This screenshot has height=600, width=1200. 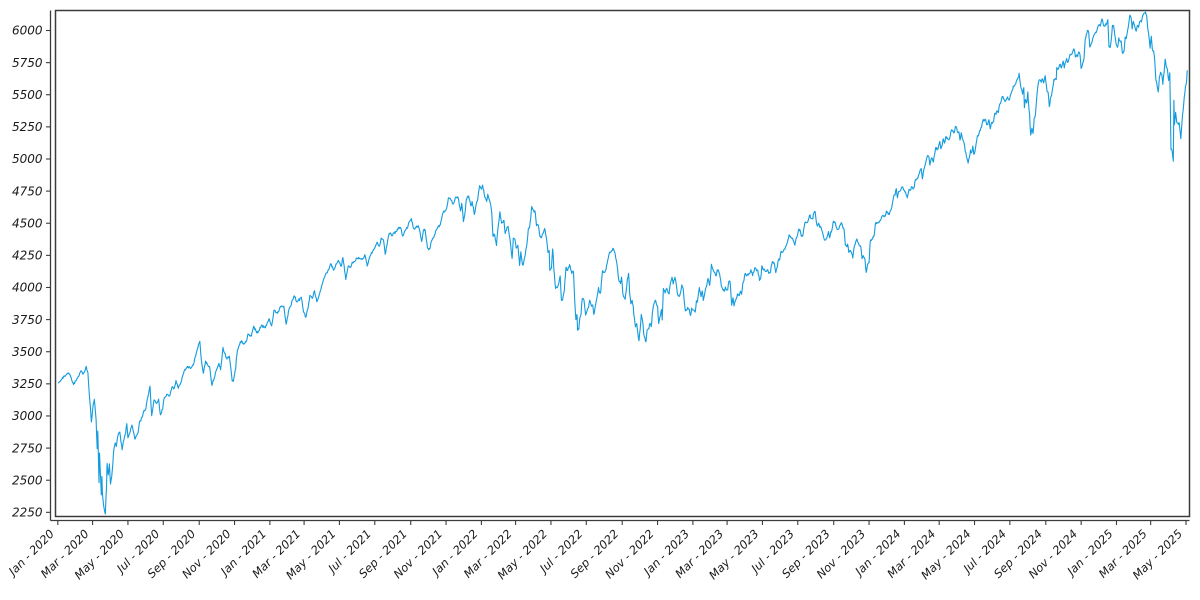 I want to click on y-tick-label: 4750, so click(x=27, y=191).